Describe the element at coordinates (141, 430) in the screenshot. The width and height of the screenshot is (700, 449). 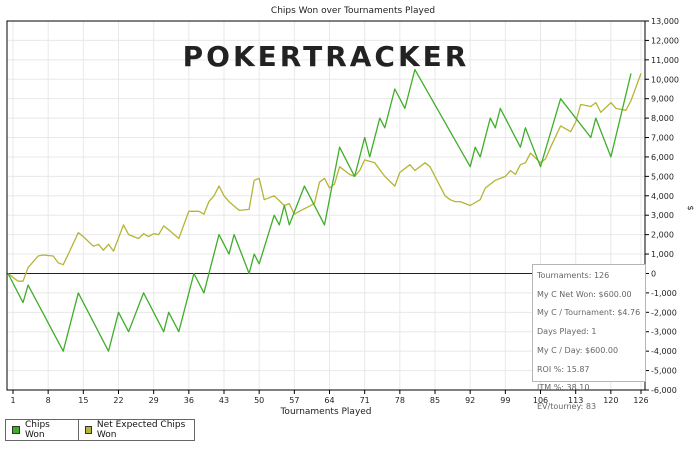
I see `legend-label-net-expected: Net Expected Chips Won` at that location.